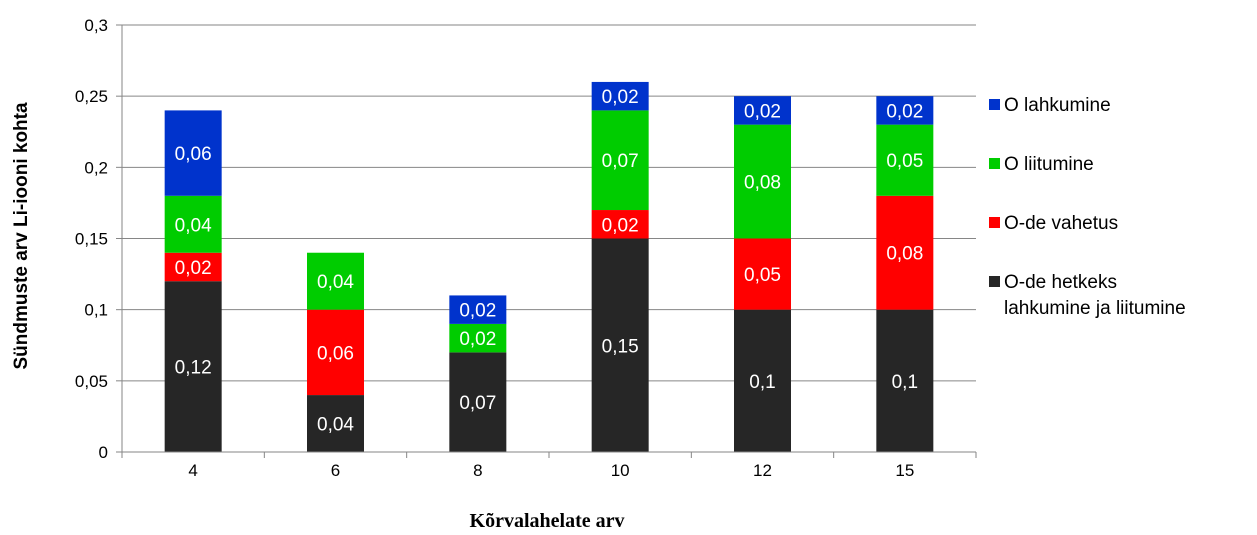 The height and width of the screenshot is (535, 1257). Describe the element at coordinates (762, 470) in the screenshot. I see `x-tick-label: 12` at that location.